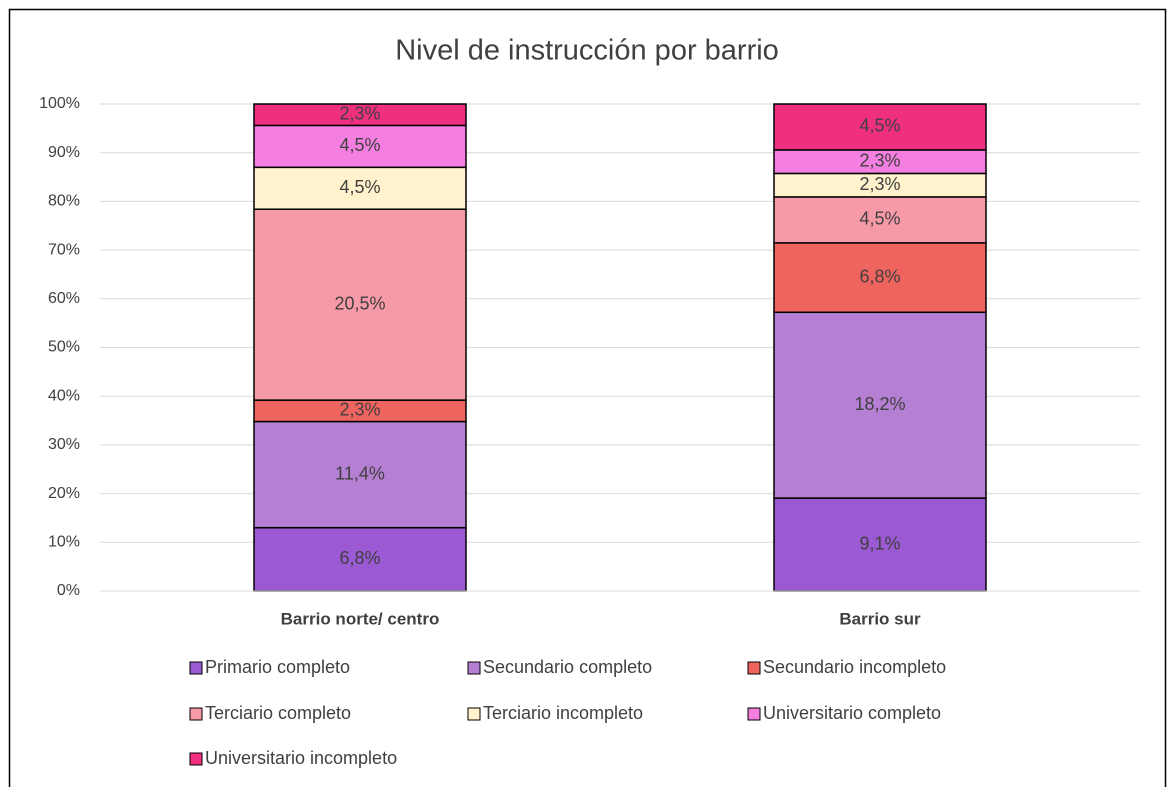 Image resolution: width=1175 pixels, height=787 pixels. I want to click on y-tick-label: 70%, so click(64, 249).